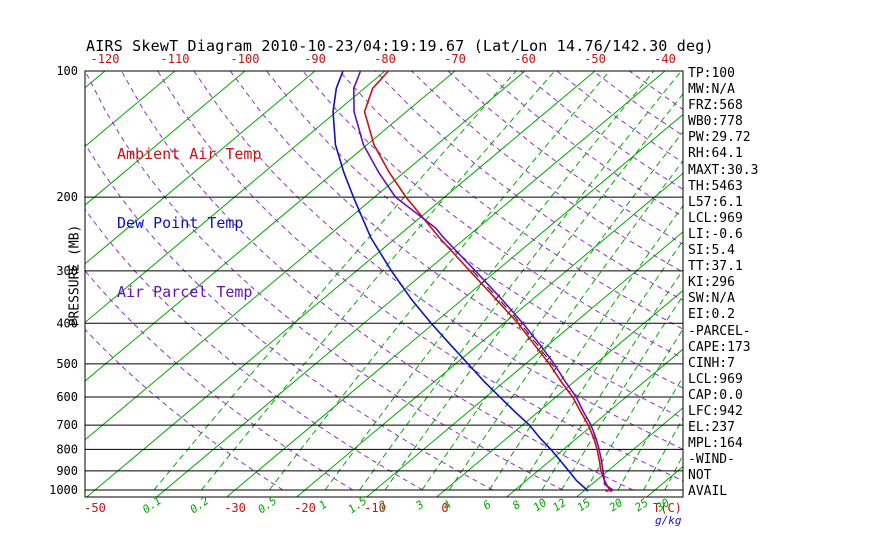  What do you see at coordinates (584, 505) in the screenshot?
I see `mixing-ratio-label: 15` at bounding box center [584, 505].